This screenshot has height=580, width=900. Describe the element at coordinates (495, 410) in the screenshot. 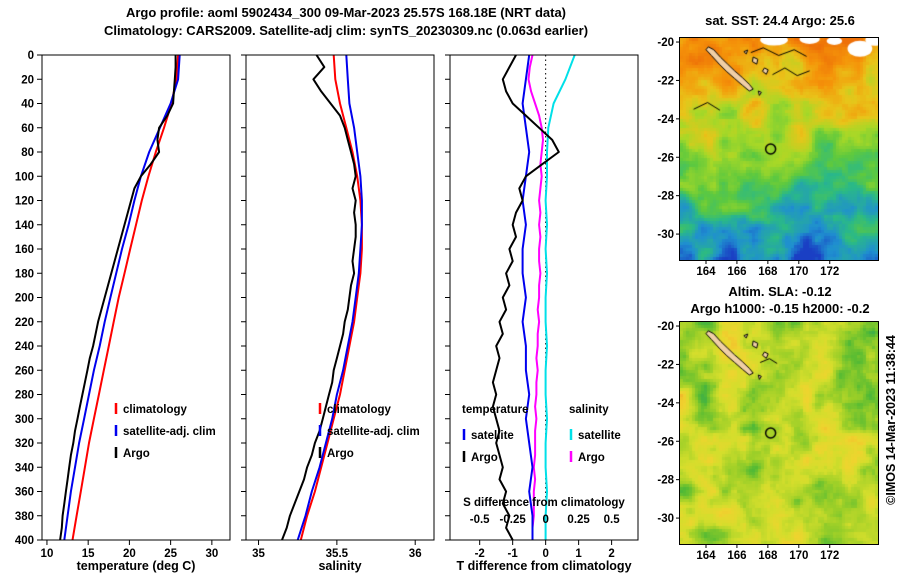

I see `legend-temperature-header: temperature` at that location.